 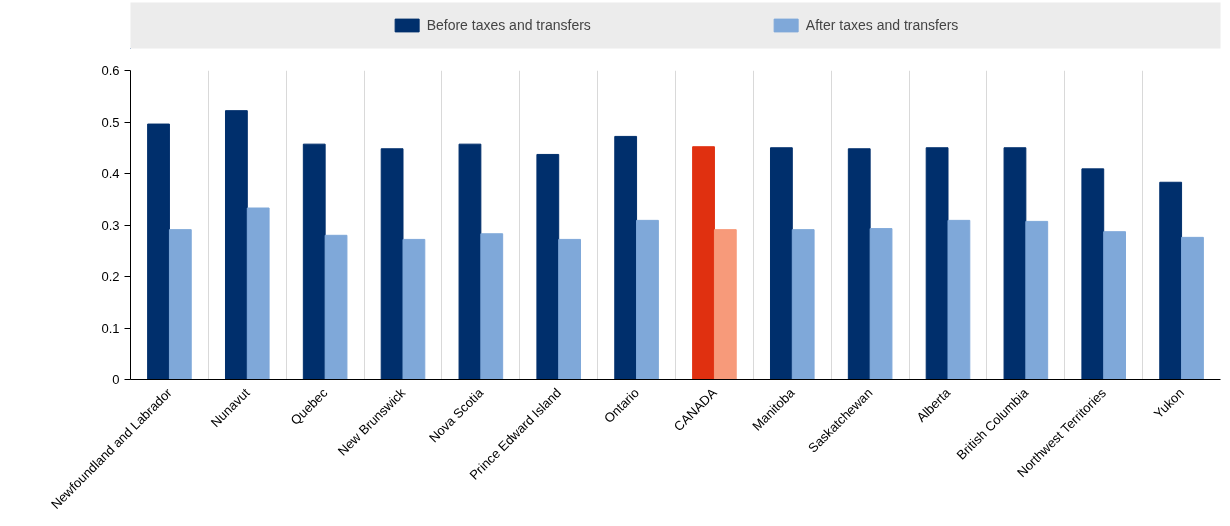 What do you see at coordinates (882, 25) in the screenshot?
I see `legend-label: After taxes and transfers` at bounding box center [882, 25].